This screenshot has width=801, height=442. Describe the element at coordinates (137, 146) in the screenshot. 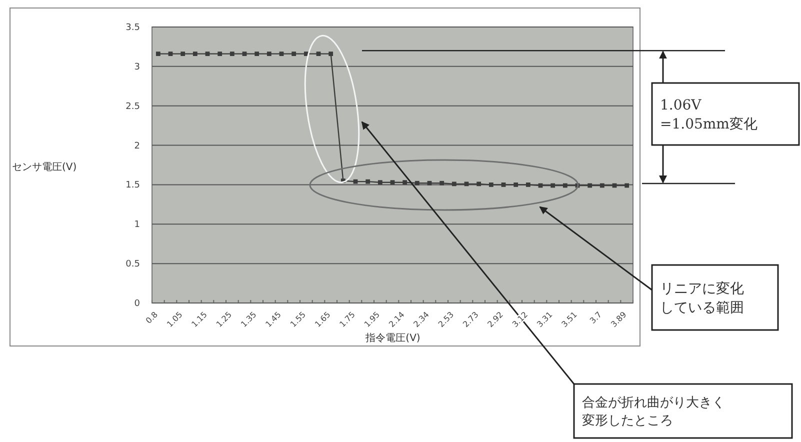

I see `y-tick-label: 2` at that location.